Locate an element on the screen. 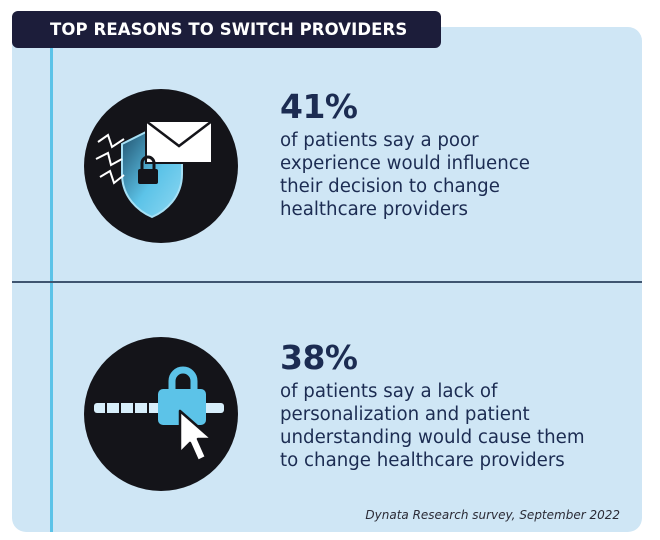 This screenshot has width=660, height=540. source-citation: Dynata Research survey, September 2022 is located at coordinates (492, 515).